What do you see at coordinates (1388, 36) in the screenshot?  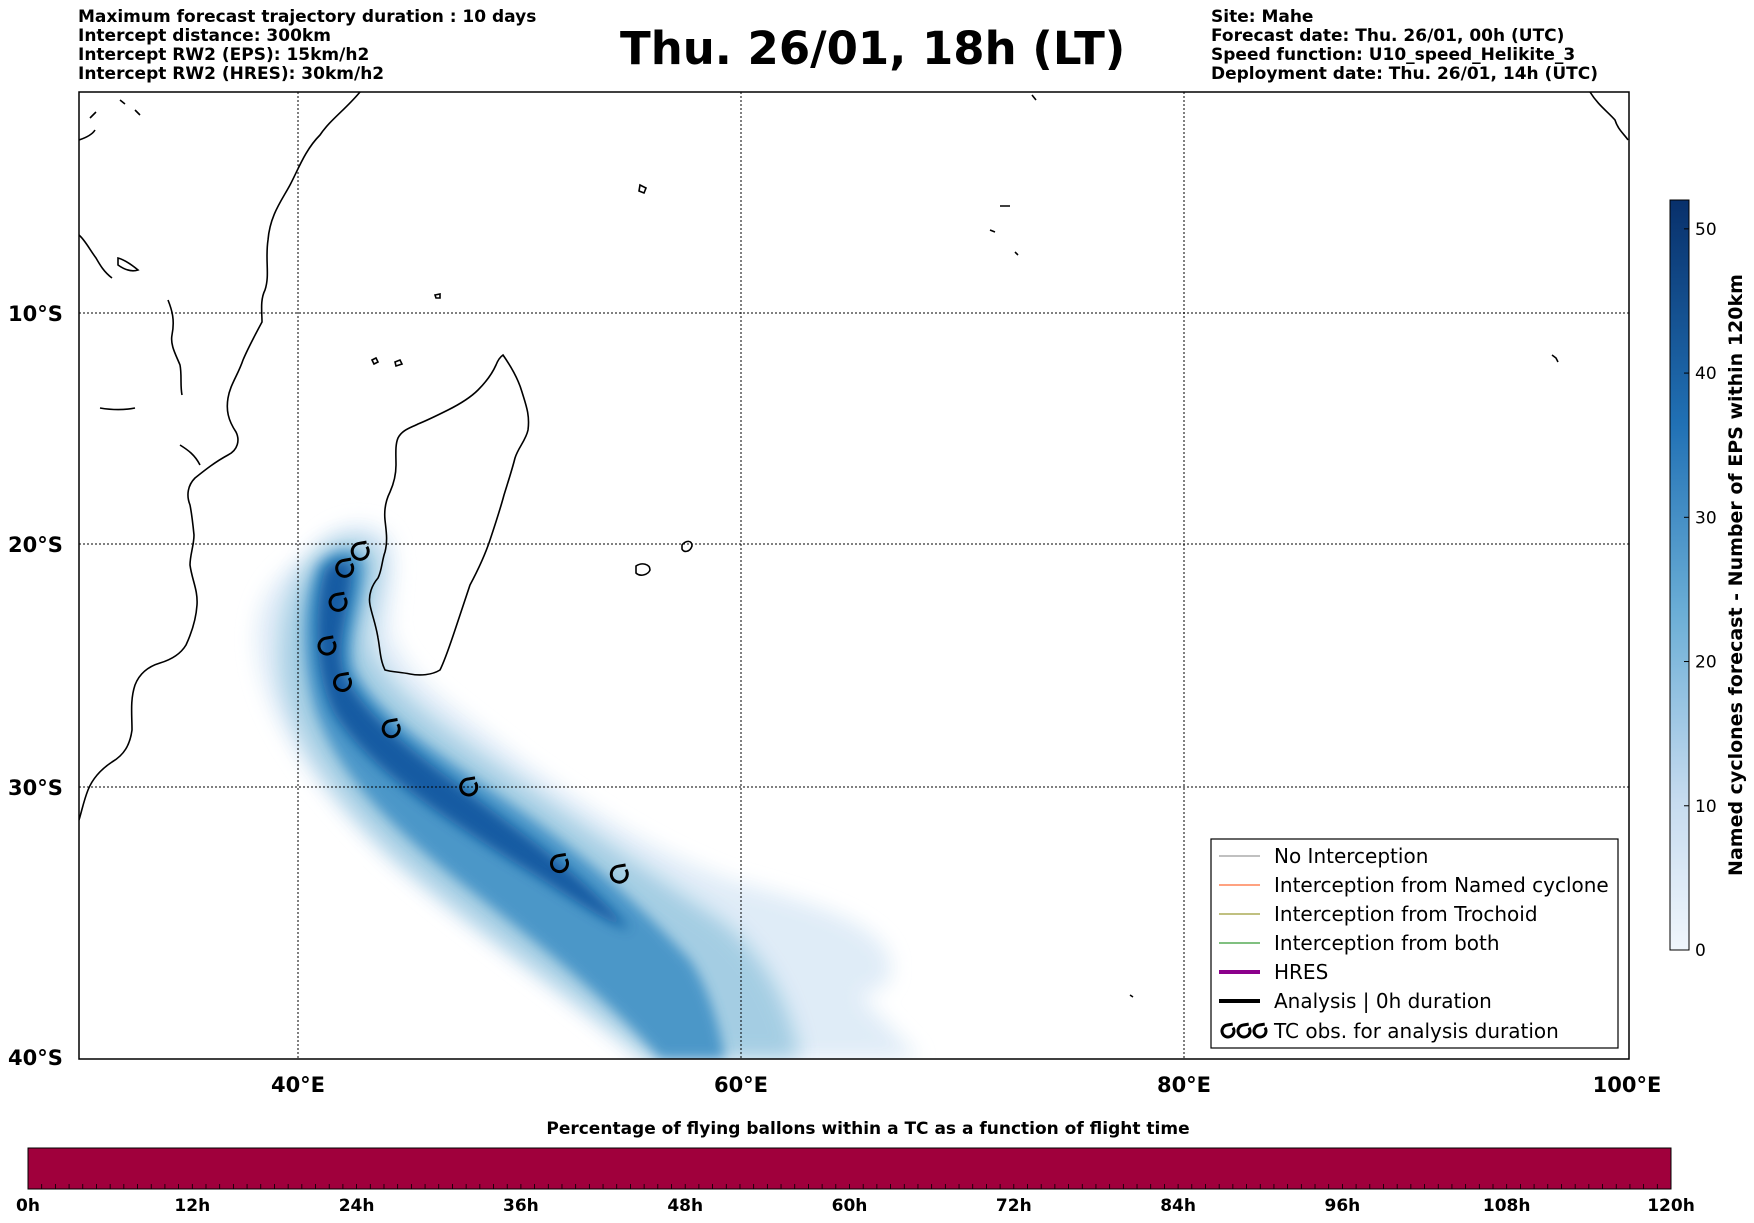 I see `header-right-line: Forecast date: Thu. 26/01, 00h (UTC)` at bounding box center [1388, 36].